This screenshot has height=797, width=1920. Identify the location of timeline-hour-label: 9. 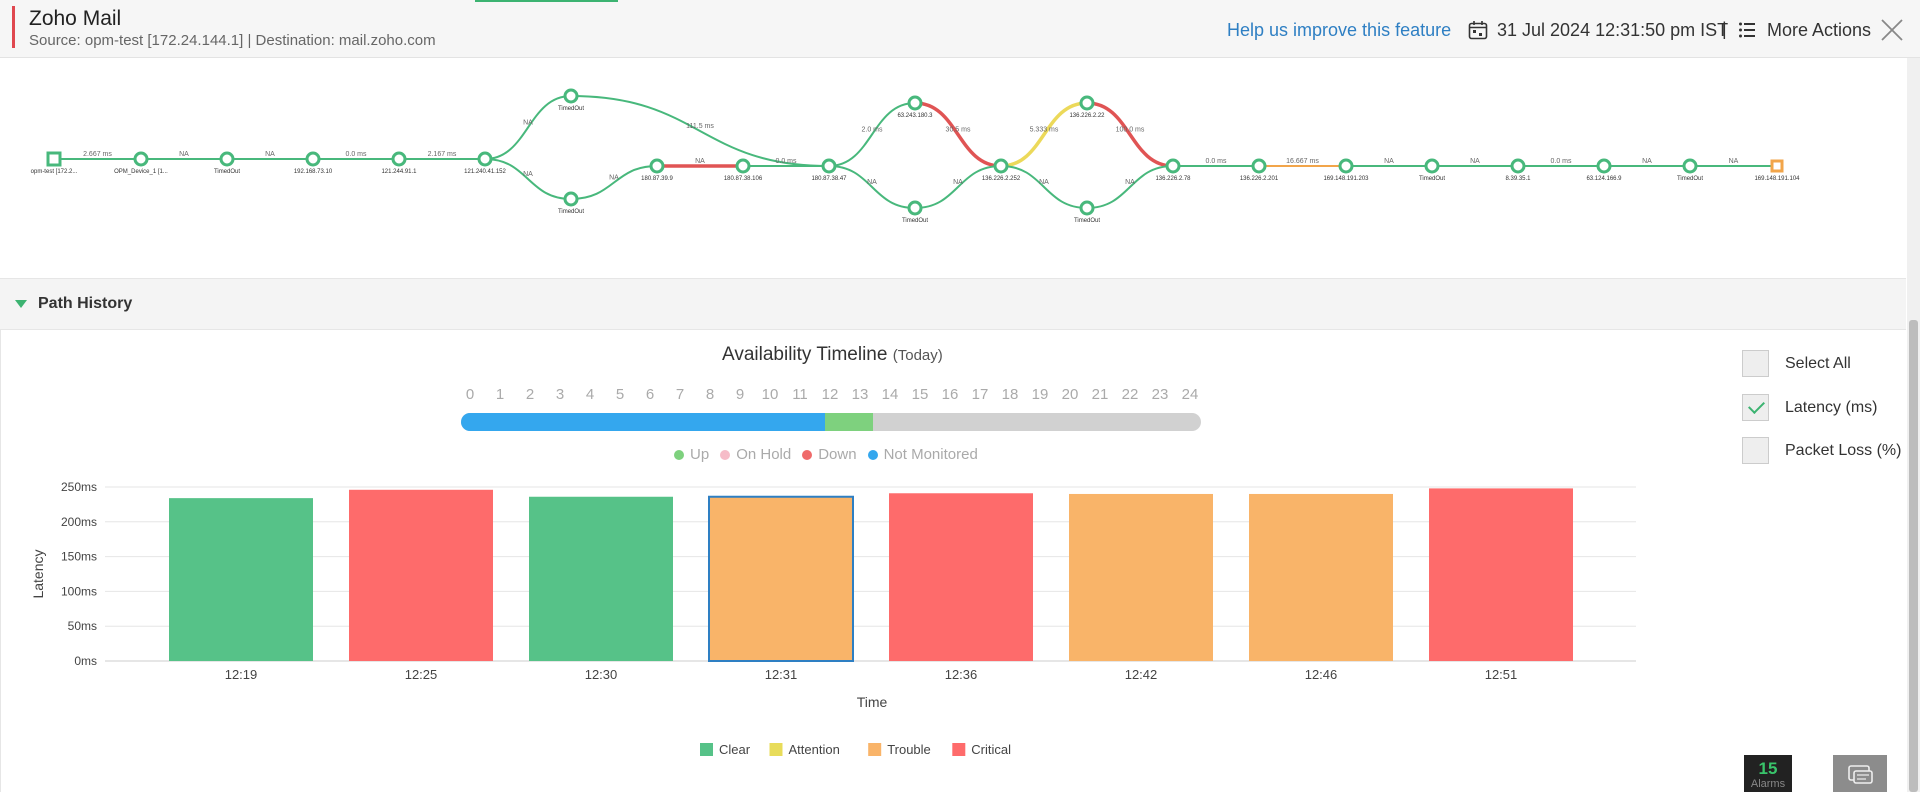
(740, 394).